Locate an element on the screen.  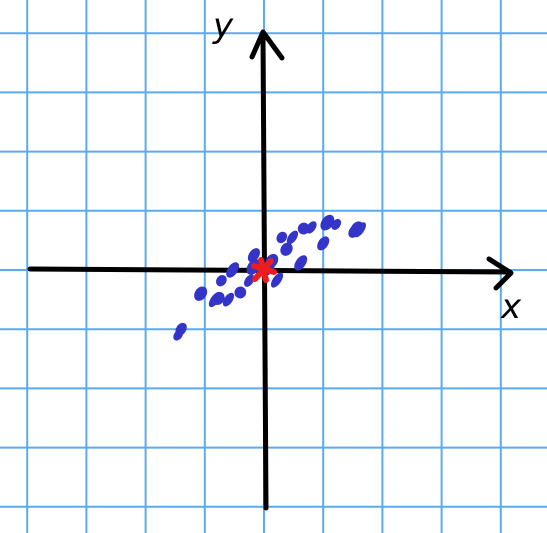
x-axis-arrowhead is located at coordinates (500, 273).